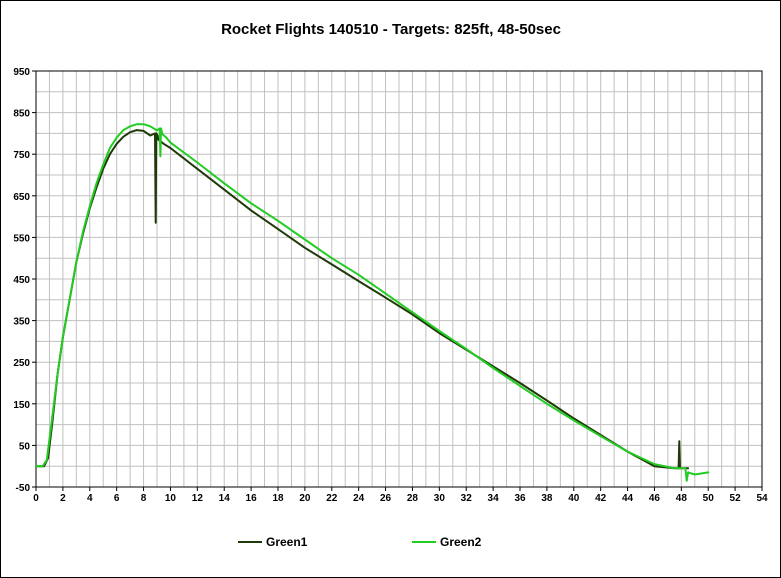 The image size is (781, 578). I want to click on y-tick-label: 250, so click(21, 363).